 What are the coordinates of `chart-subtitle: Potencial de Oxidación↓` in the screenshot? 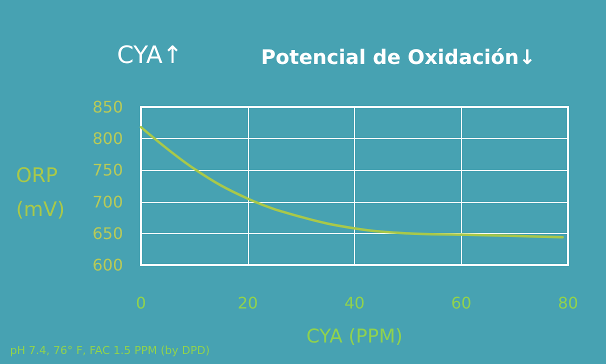 It's located at (398, 57).